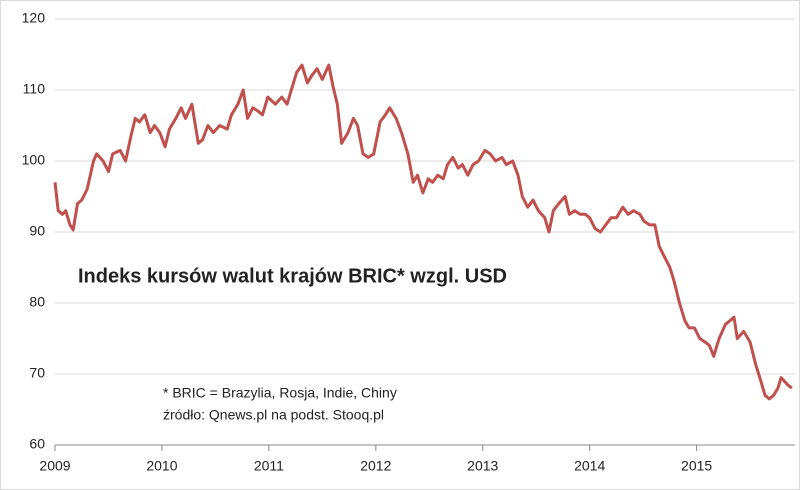 The width and height of the screenshot is (800, 490). What do you see at coordinates (269, 466) in the screenshot?
I see `x-tick-label: 2011` at bounding box center [269, 466].